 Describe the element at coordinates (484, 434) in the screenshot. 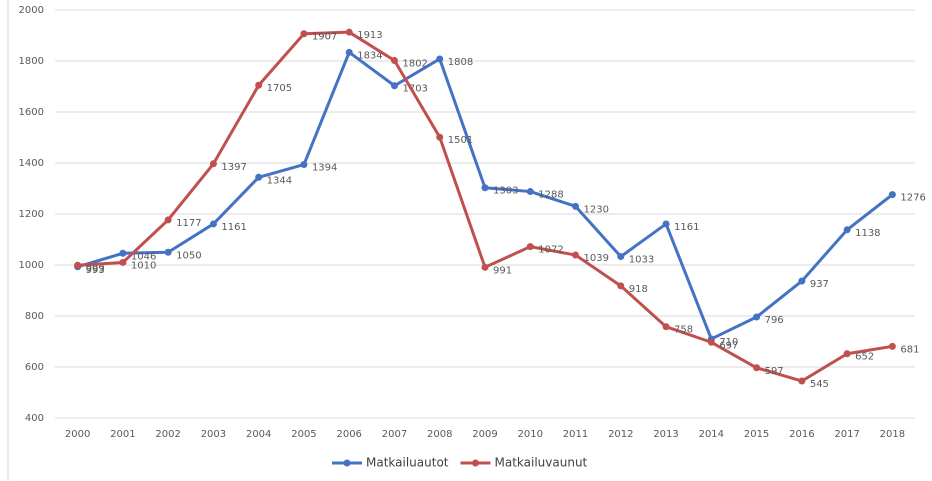

I see `x-tick-label: 2009` at that location.